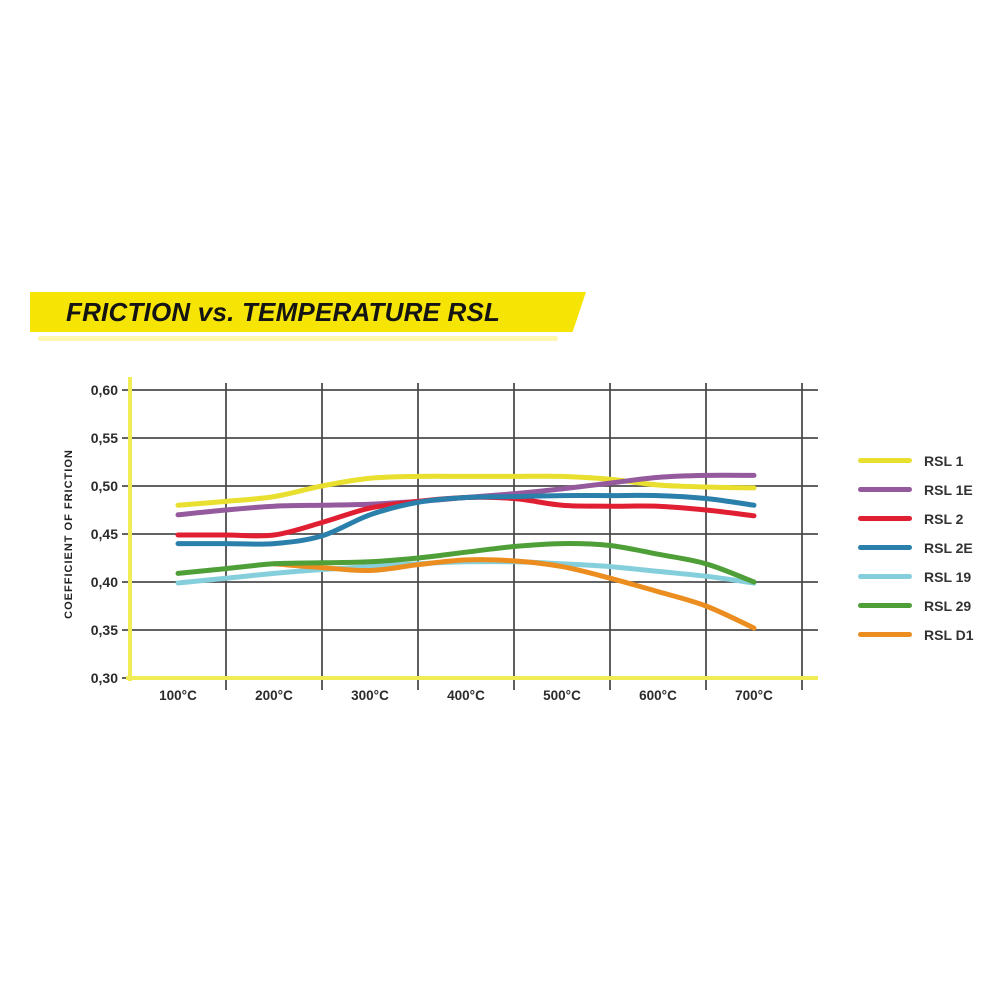  I want to click on x-tick-label: 200°C, so click(274, 695).